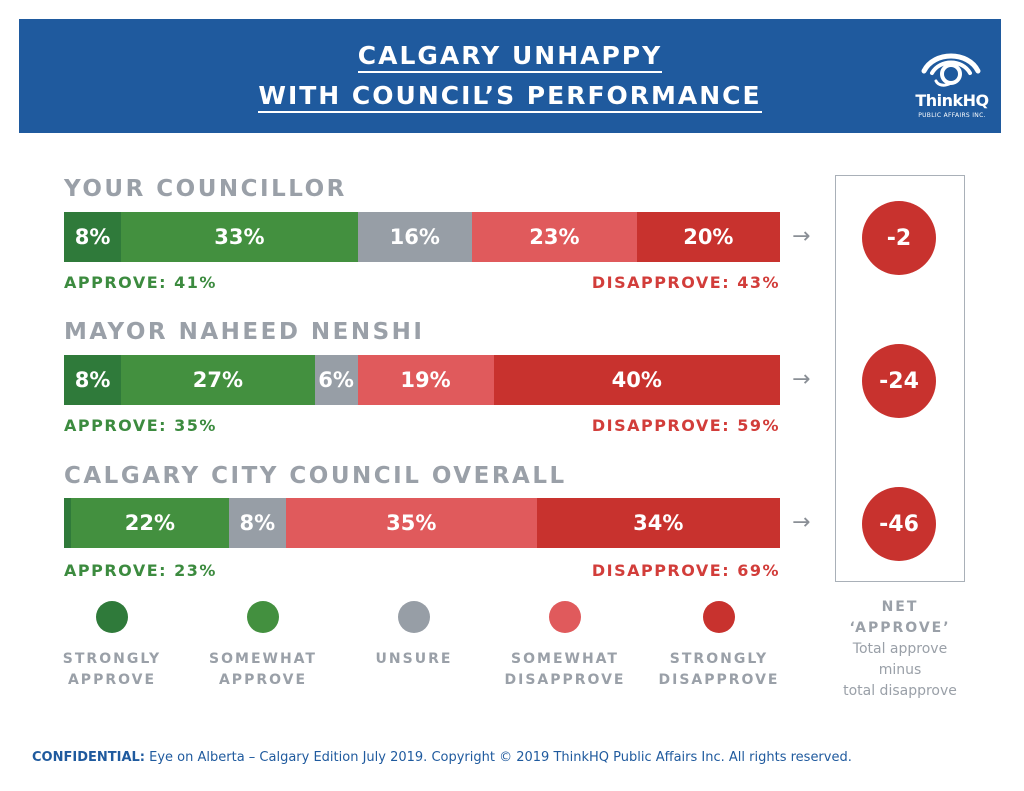 Image resolution: width=1024 pixels, height=791 pixels. What do you see at coordinates (510, 57) in the screenshot?
I see `title-line-1: CALGARY UNHAPPY` at bounding box center [510, 57].